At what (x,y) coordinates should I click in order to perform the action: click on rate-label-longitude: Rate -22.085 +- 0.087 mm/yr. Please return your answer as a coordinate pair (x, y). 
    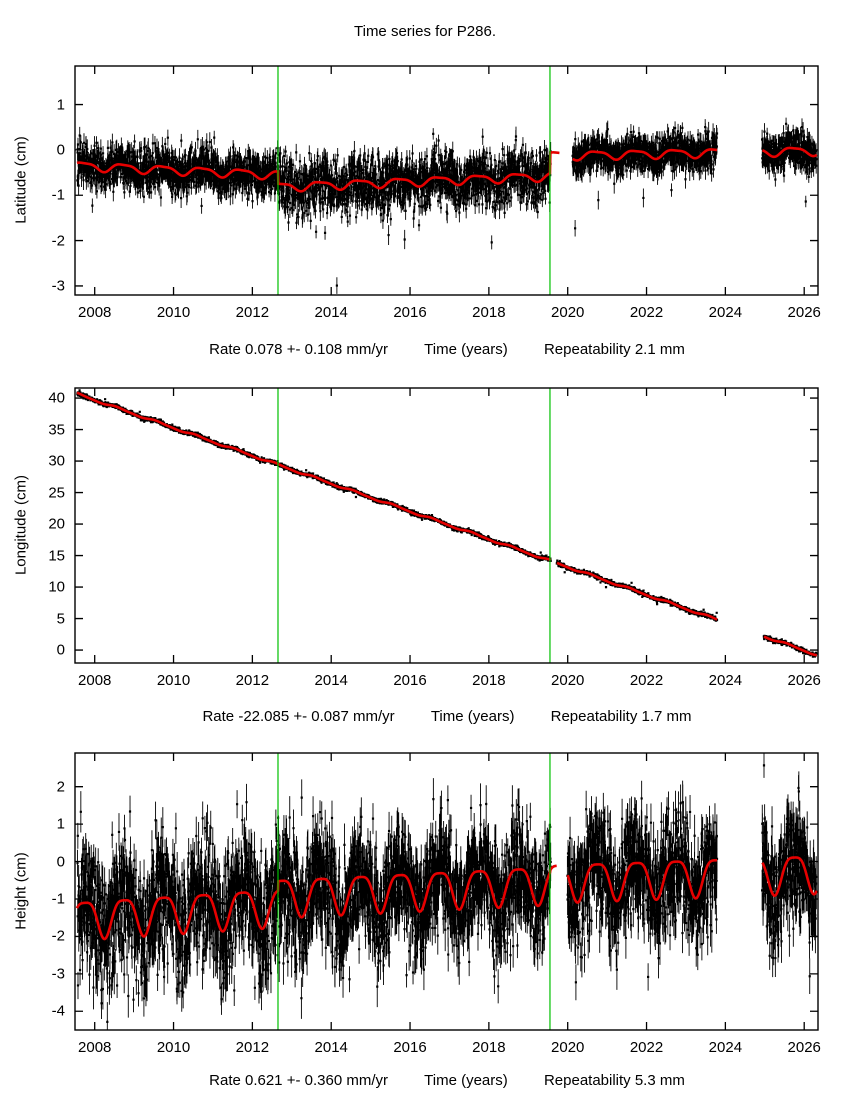
    Looking at the image, I should click on (298, 716).